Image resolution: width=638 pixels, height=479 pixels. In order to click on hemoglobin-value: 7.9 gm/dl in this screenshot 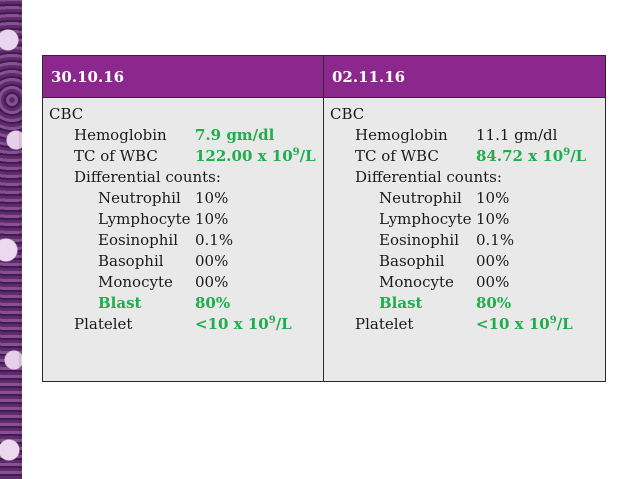, I will do `click(235, 135)`.